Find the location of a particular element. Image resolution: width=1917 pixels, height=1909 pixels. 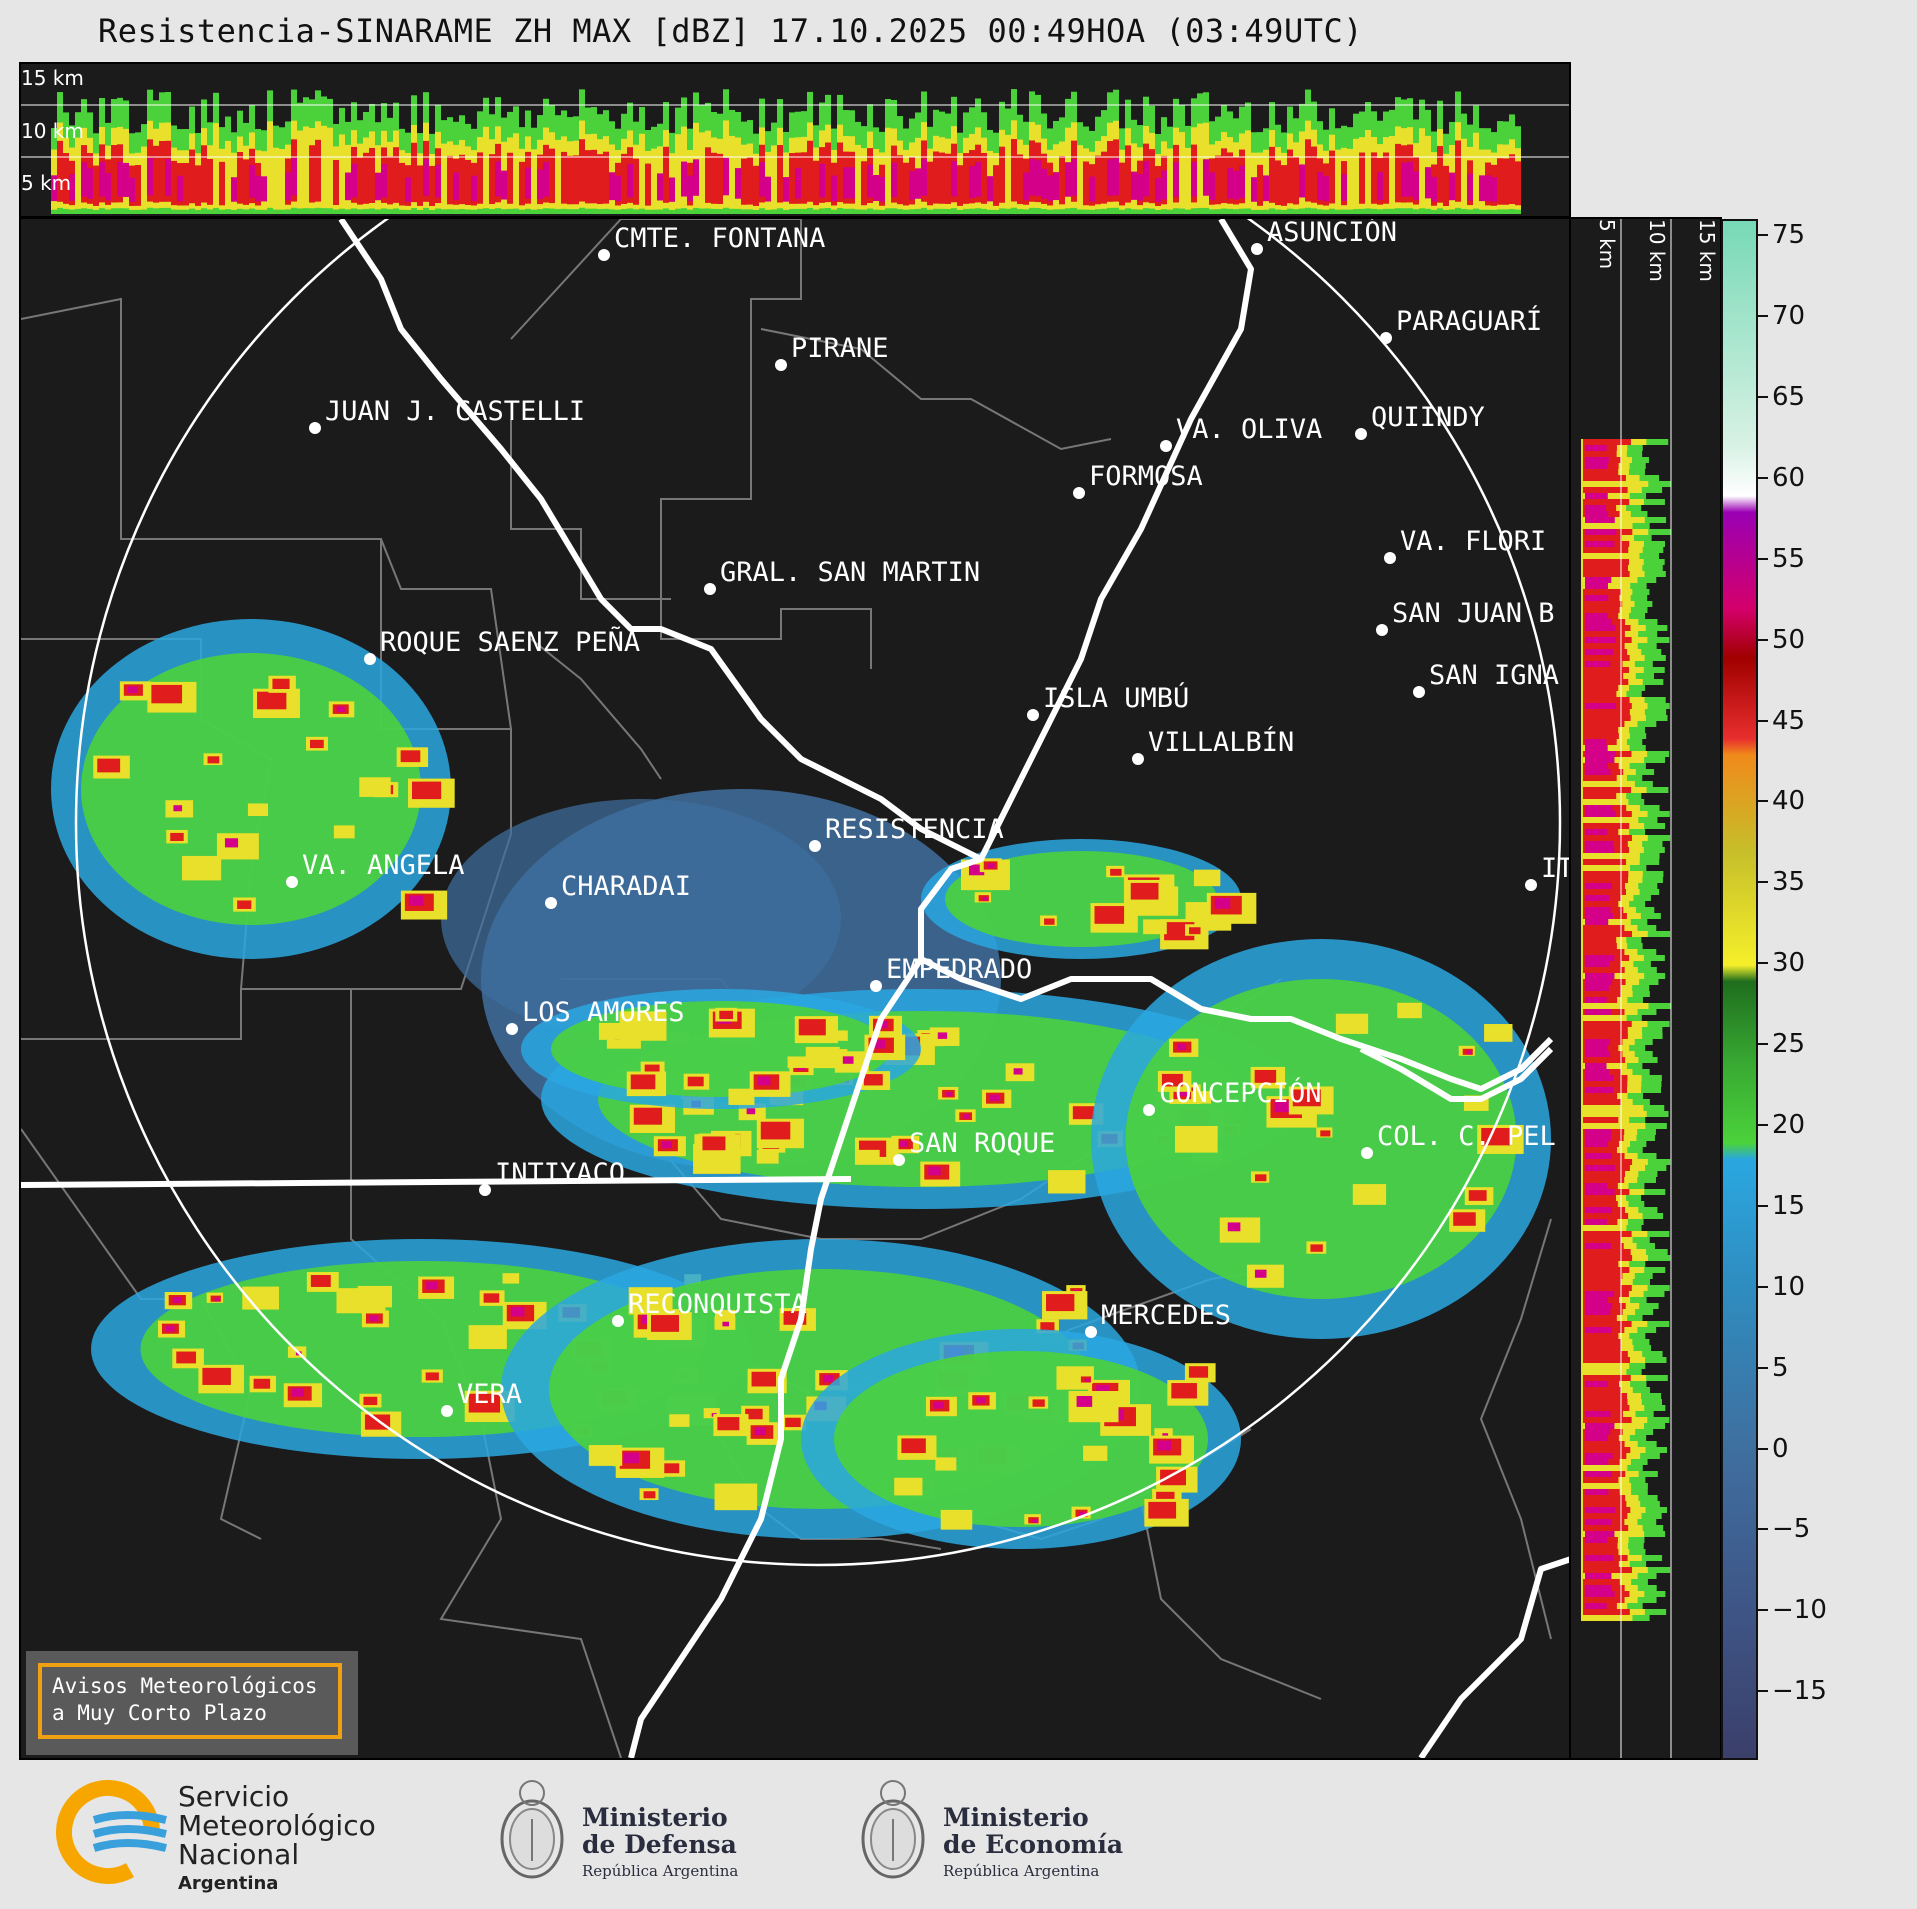

avisos-line2: a Muy Corto Plazo is located at coordinates (159, 1713).